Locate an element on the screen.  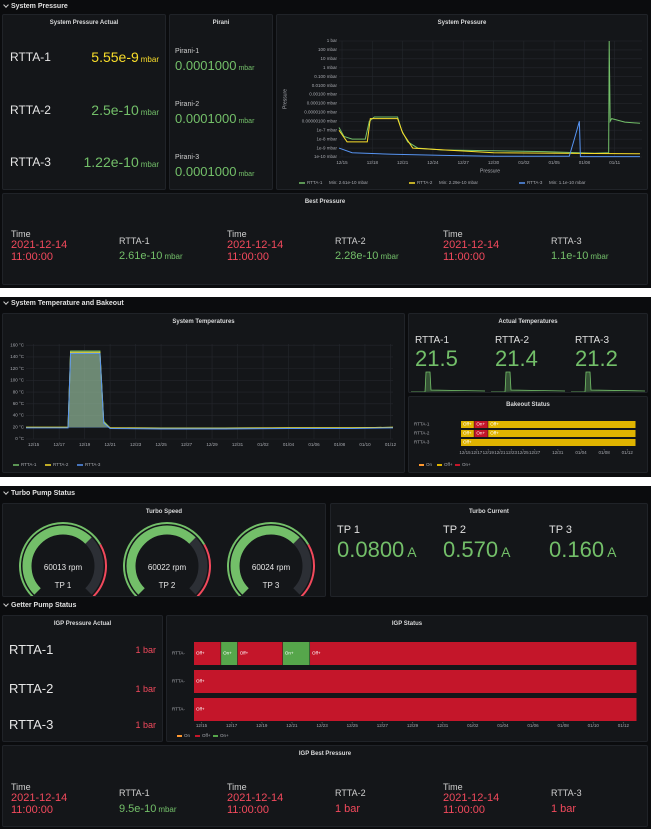
panel-graphic: 60013 rpm TP 1 60022 rpm TP 2 60024 rpm TP 3 is located at coordinates (167, 559).